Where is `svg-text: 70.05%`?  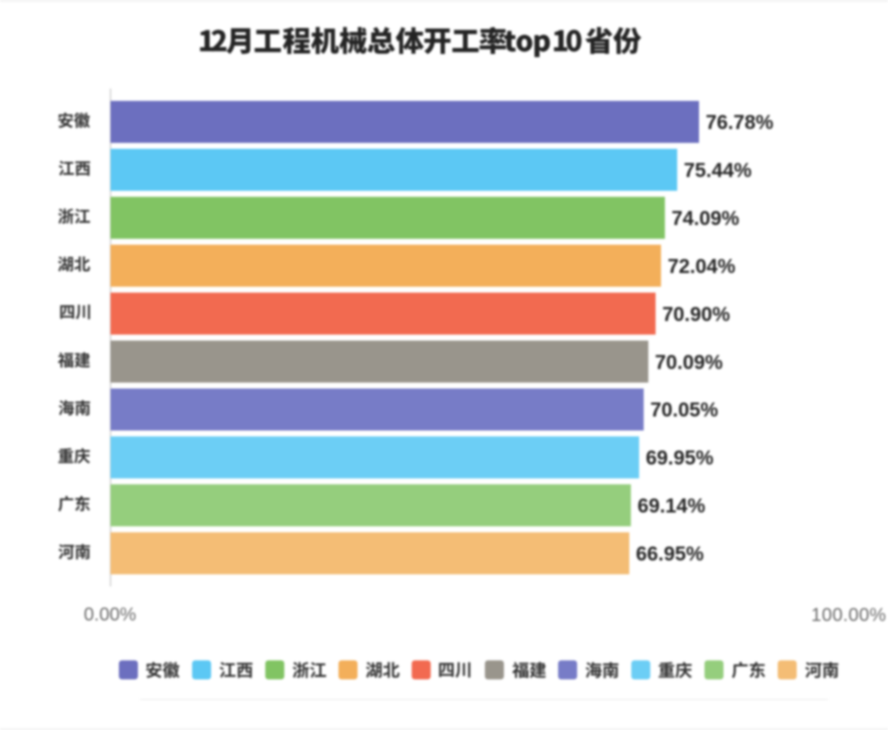 svg-text: 70.05% is located at coordinates (684, 411).